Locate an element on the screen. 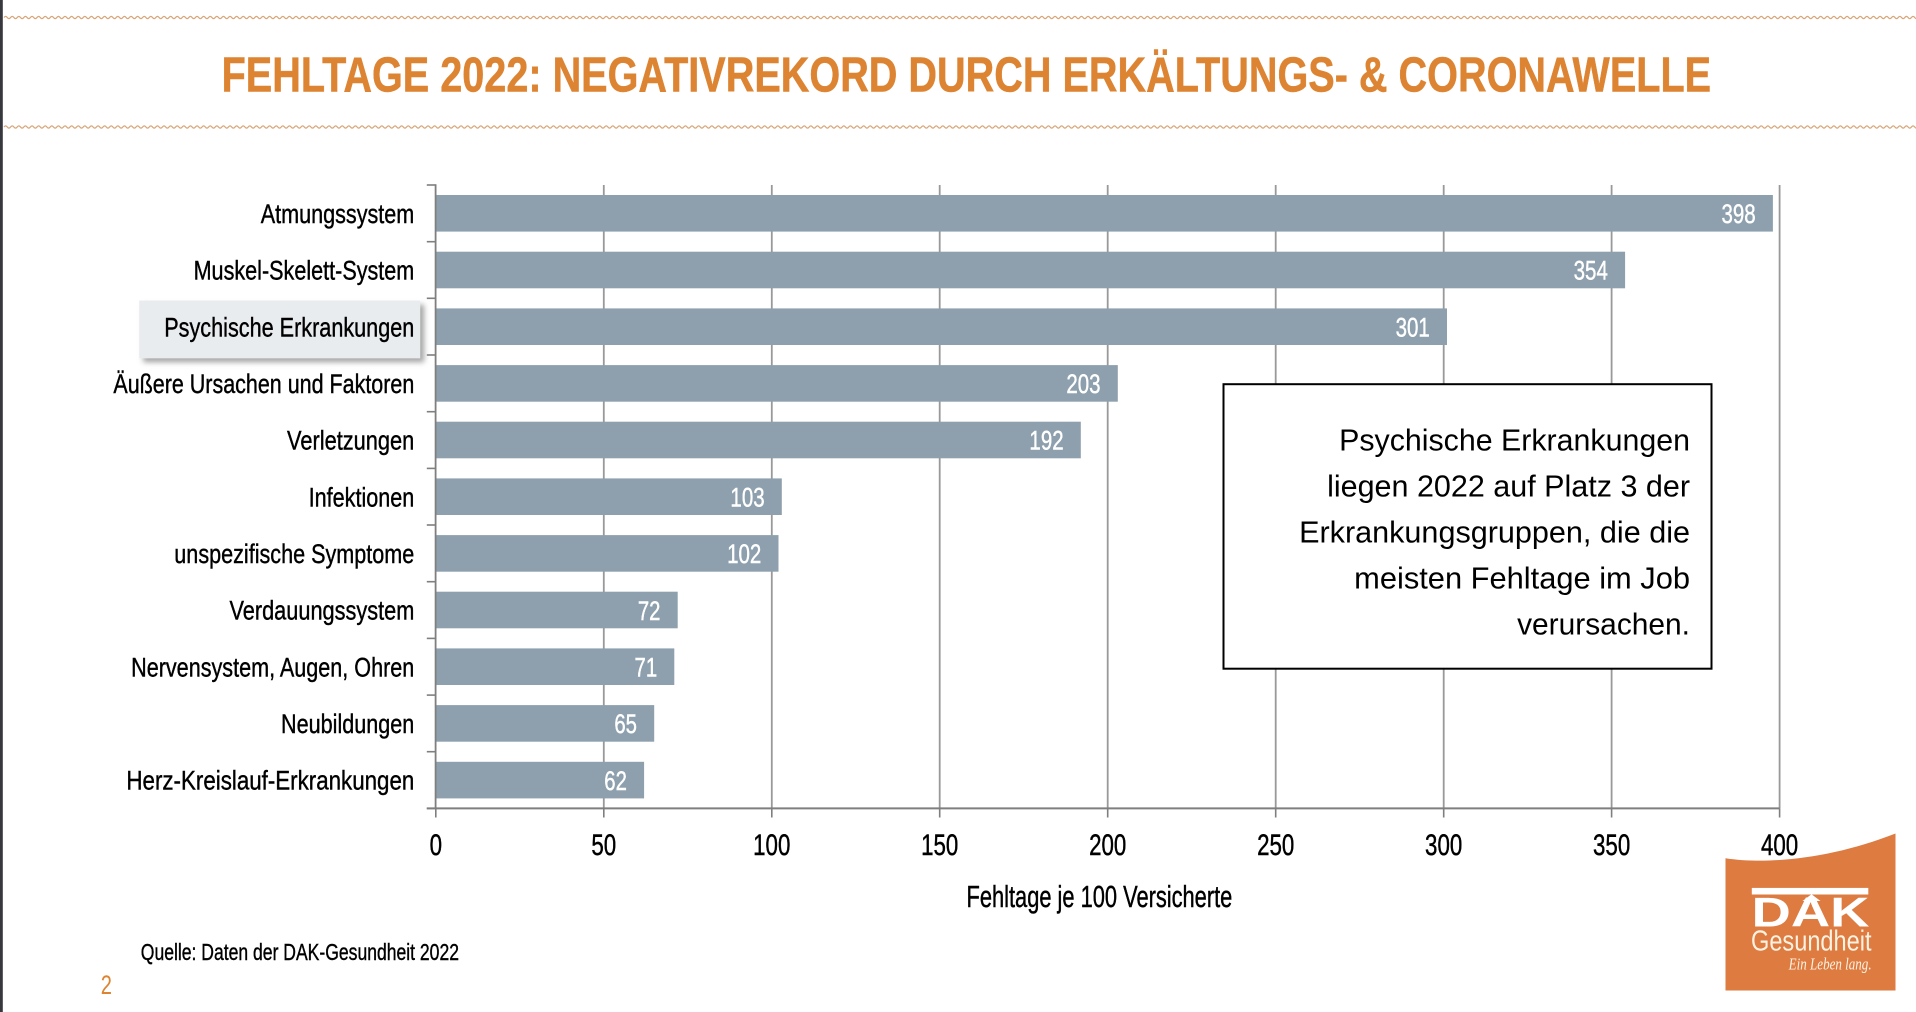 The width and height of the screenshot is (1916, 1012). svg-text: 301 is located at coordinates (1413, 328).